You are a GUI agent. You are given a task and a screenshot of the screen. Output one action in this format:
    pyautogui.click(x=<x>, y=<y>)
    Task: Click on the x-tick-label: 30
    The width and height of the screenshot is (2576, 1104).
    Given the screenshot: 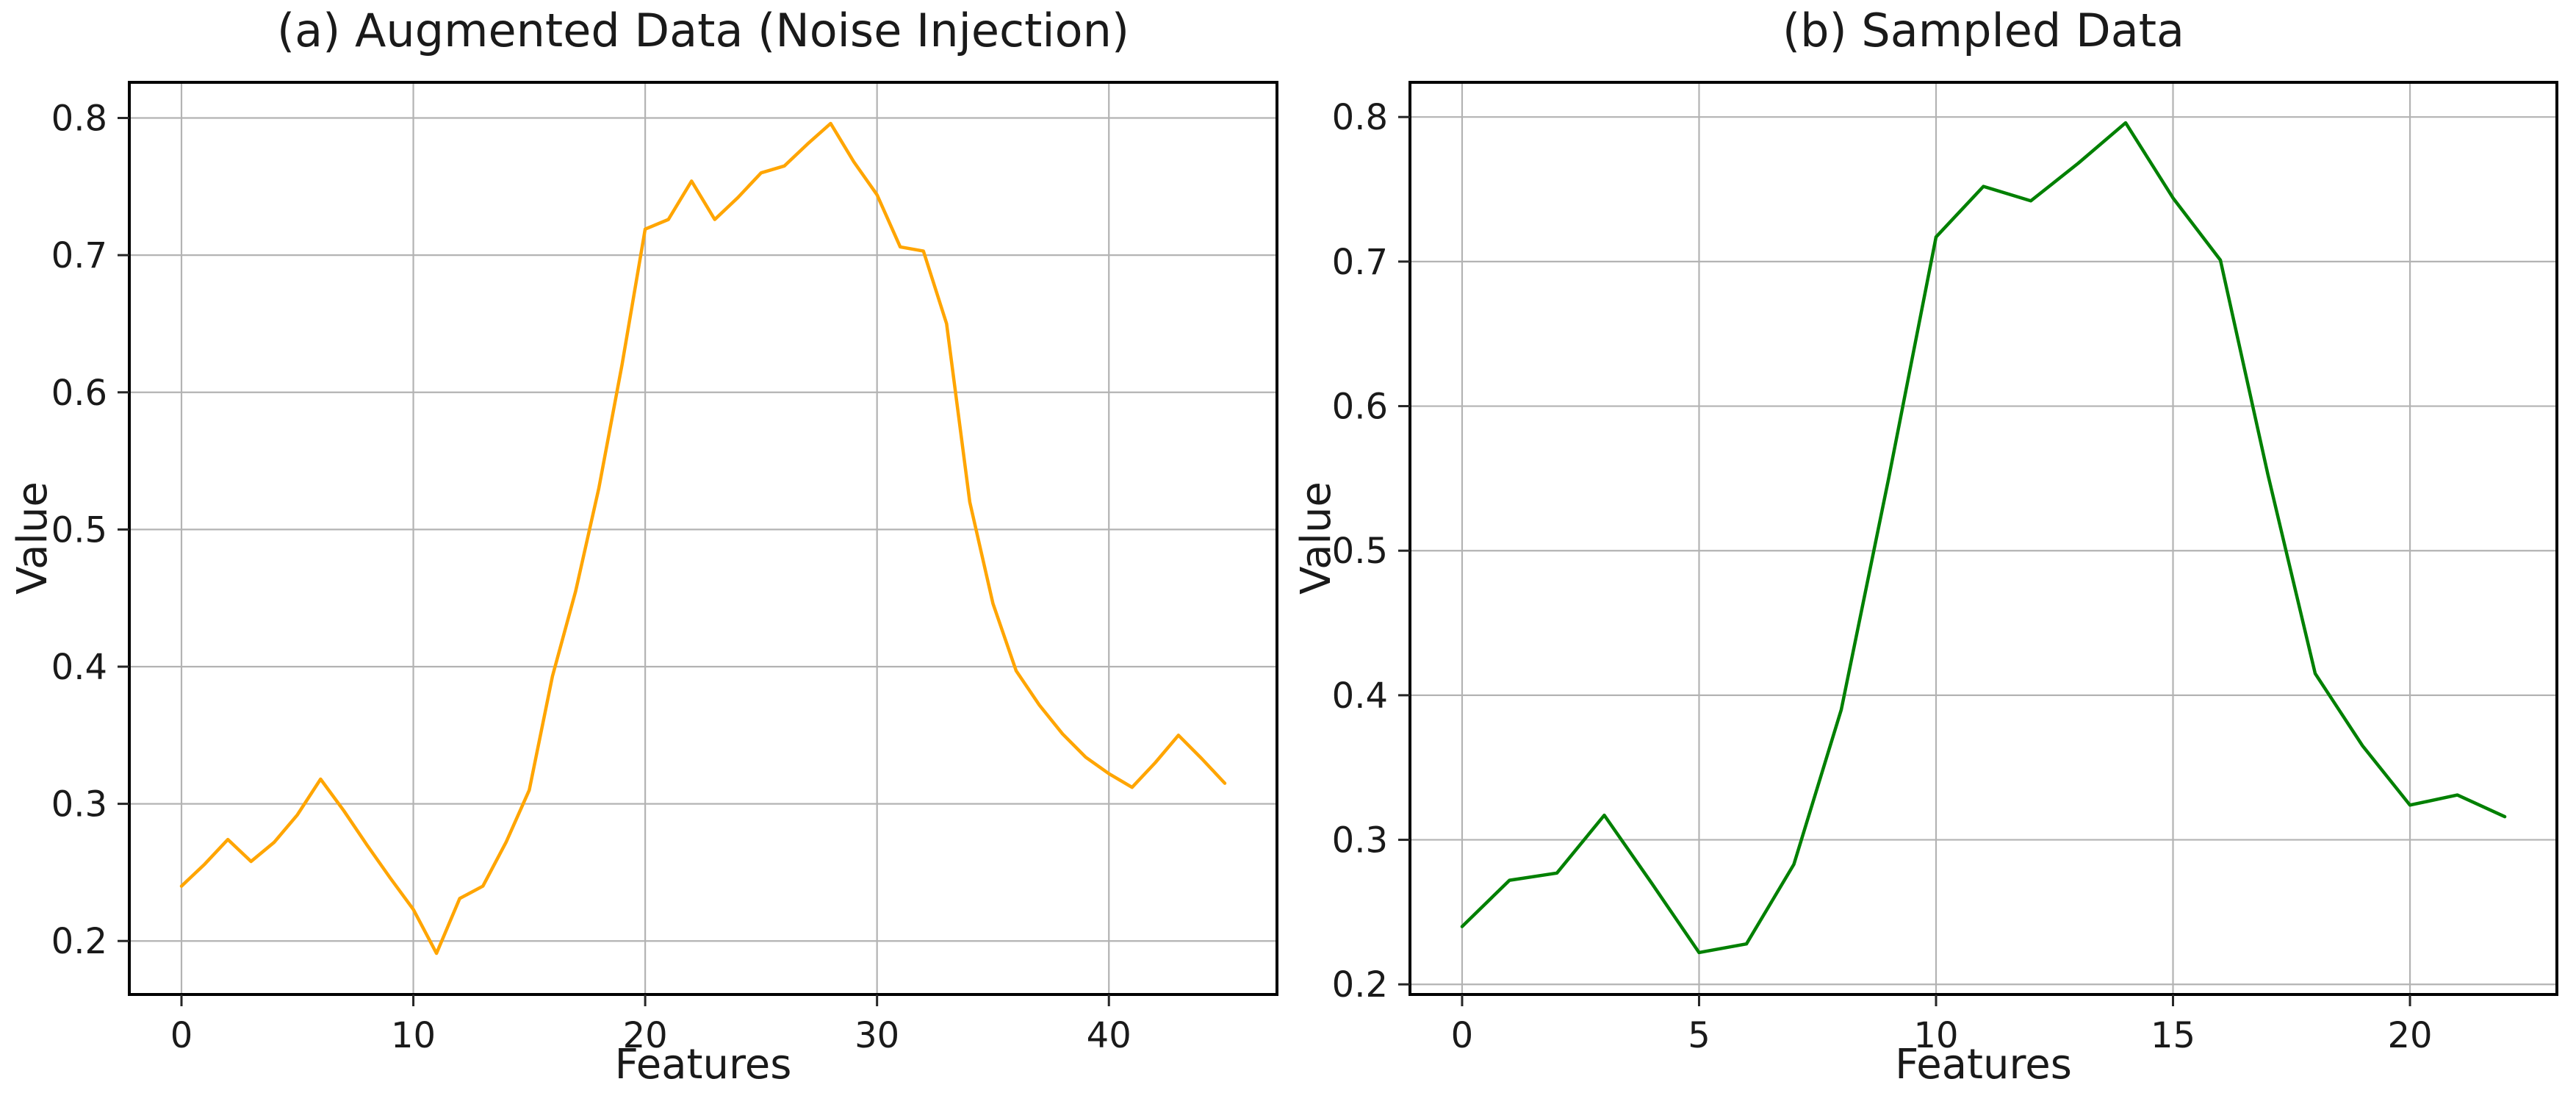 What is the action you would take?
    pyautogui.click(x=877, y=1035)
    